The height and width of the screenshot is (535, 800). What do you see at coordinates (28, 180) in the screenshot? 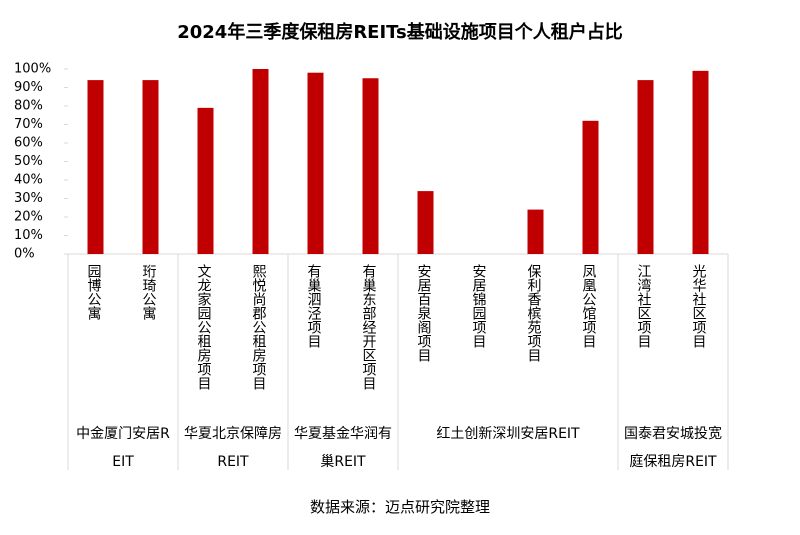
I see `y-tick-label: 40%` at bounding box center [28, 180].